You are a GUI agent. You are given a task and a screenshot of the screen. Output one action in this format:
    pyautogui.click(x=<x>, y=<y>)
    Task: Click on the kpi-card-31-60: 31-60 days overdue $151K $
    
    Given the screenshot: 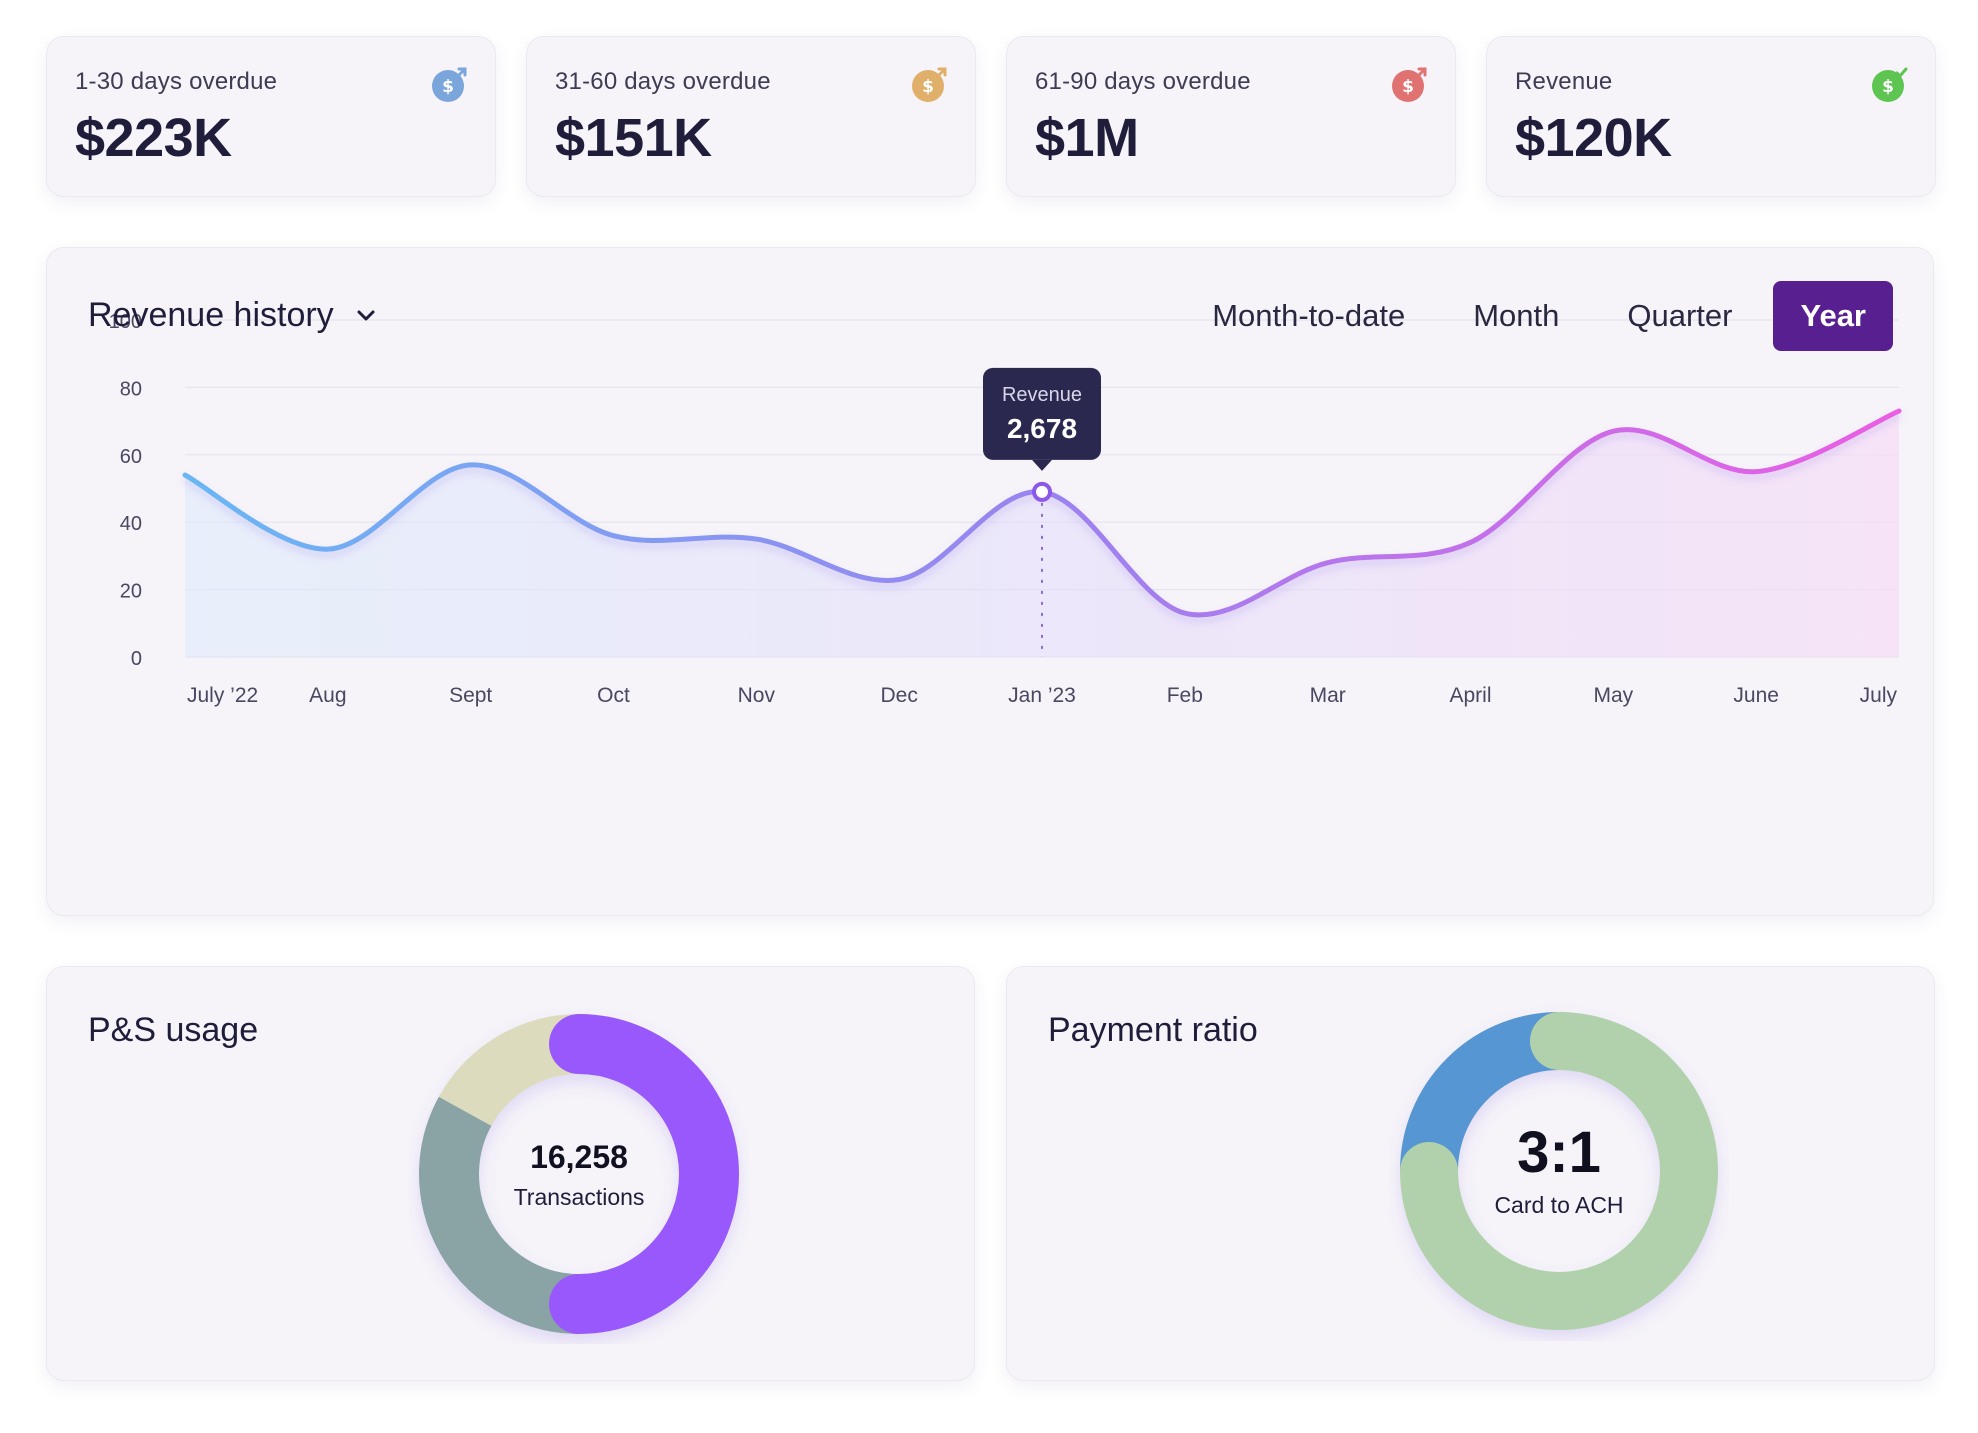 What is the action you would take?
    pyautogui.click(x=751, y=116)
    